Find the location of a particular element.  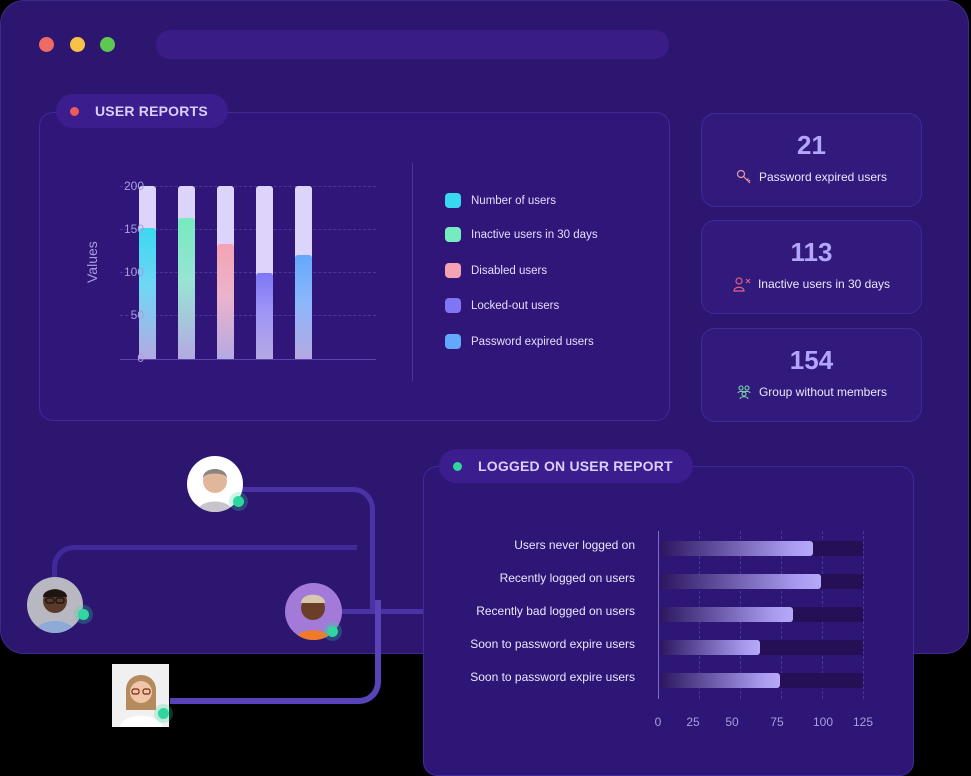

x-tick: 25 is located at coordinates (693, 722).